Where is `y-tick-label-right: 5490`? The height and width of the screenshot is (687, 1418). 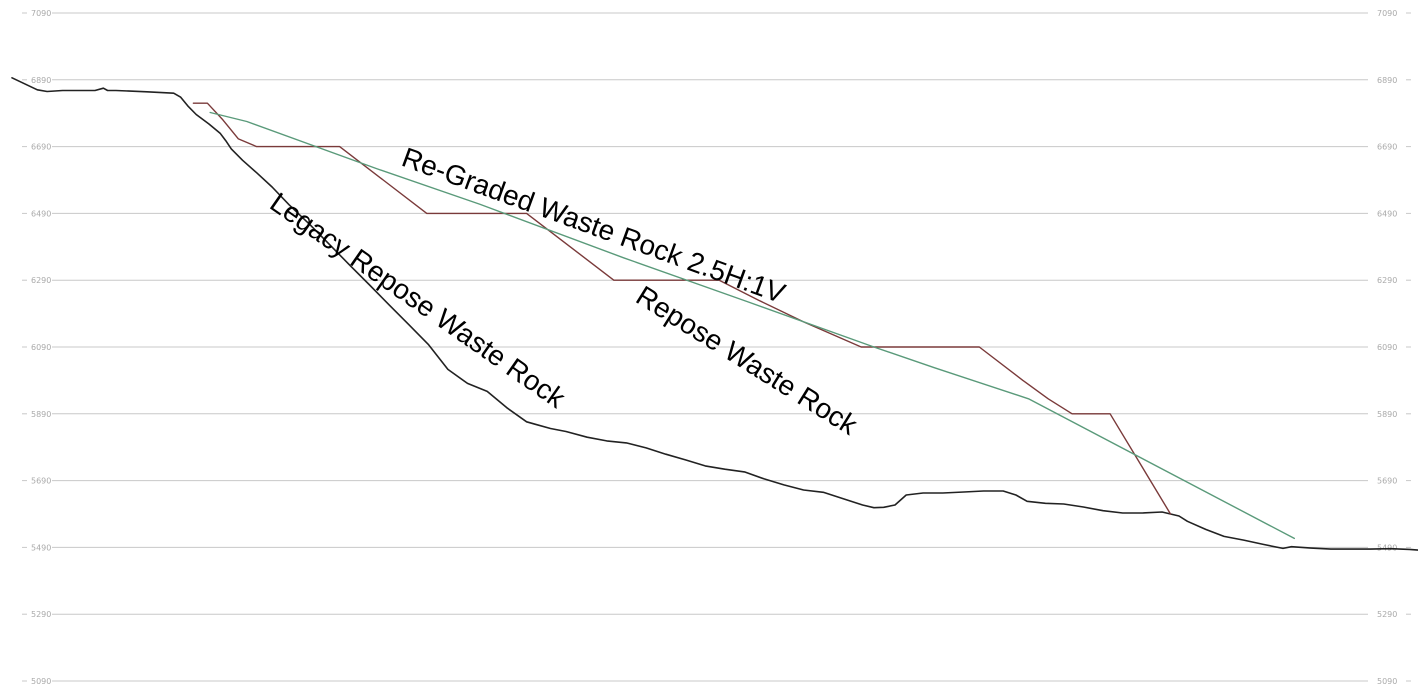 y-tick-label-right: 5490 is located at coordinates (1387, 547).